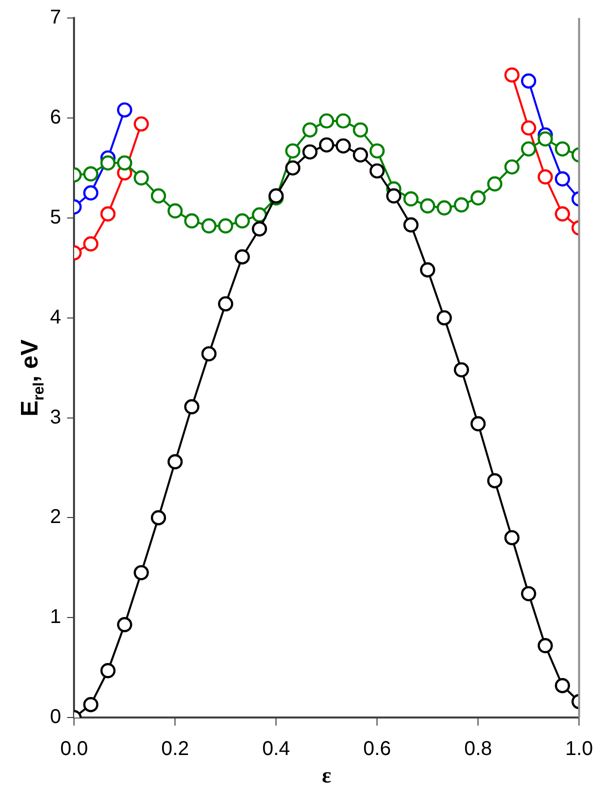  What do you see at coordinates (56, 517) in the screenshot?
I see `y-tick-label: 2` at bounding box center [56, 517].